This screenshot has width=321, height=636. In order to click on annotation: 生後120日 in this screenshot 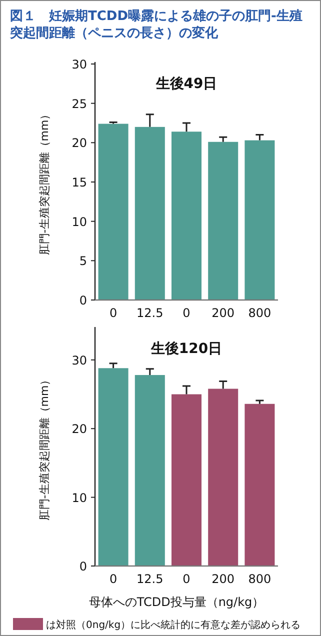, I will do `click(186, 349)`.